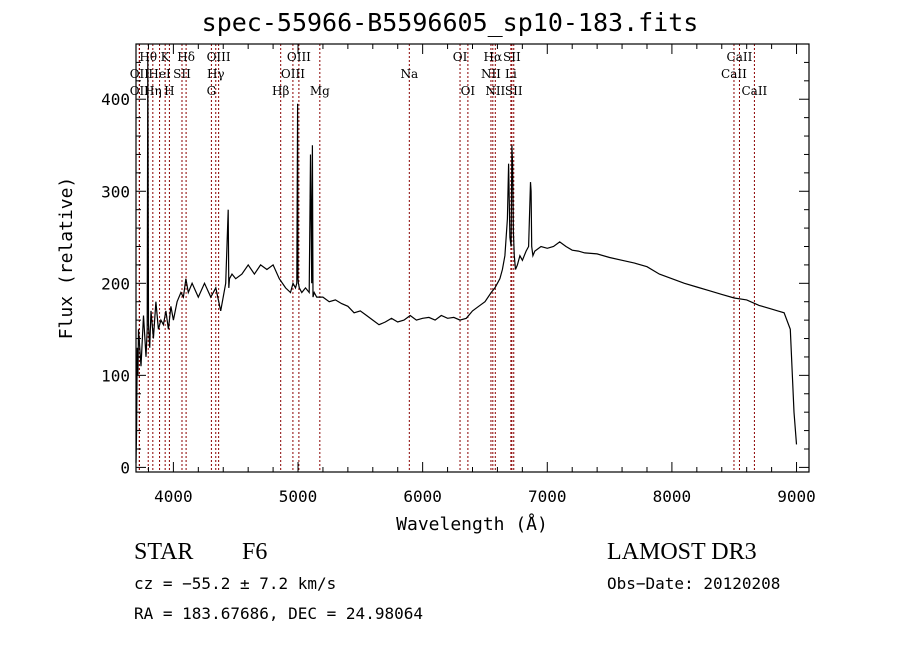 Image resolution: width=900 pixels, height=649 pixels. What do you see at coordinates (511, 74) in the screenshot?
I see `line-label-22: Li` at bounding box center [511, 74].